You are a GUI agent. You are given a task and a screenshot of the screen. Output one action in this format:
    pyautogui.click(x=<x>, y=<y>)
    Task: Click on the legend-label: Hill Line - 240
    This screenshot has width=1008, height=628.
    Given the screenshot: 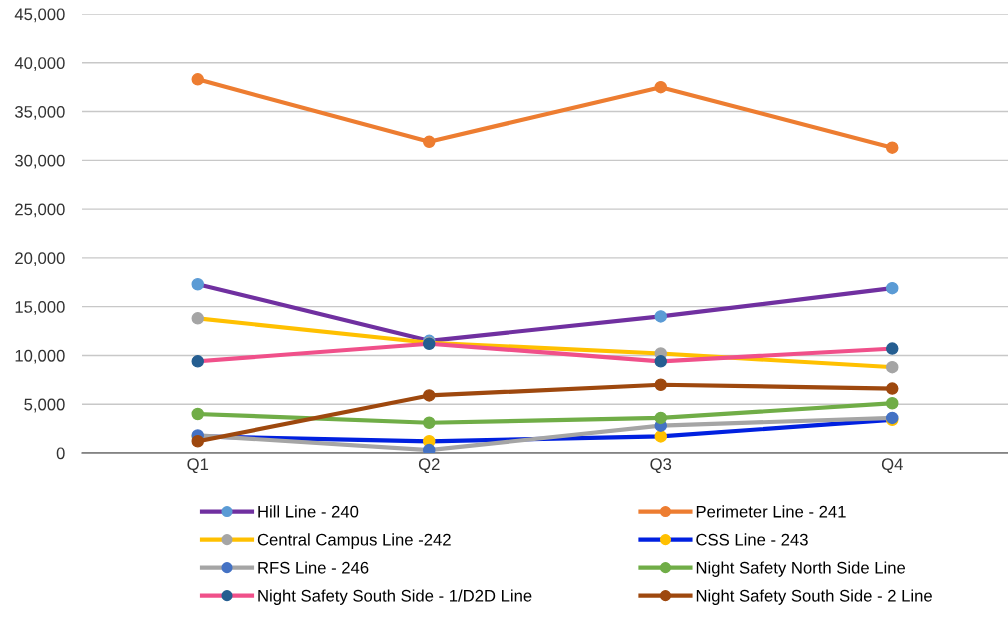 What is the action you would take?
    pyautogui.click(x=308, y=511)
    